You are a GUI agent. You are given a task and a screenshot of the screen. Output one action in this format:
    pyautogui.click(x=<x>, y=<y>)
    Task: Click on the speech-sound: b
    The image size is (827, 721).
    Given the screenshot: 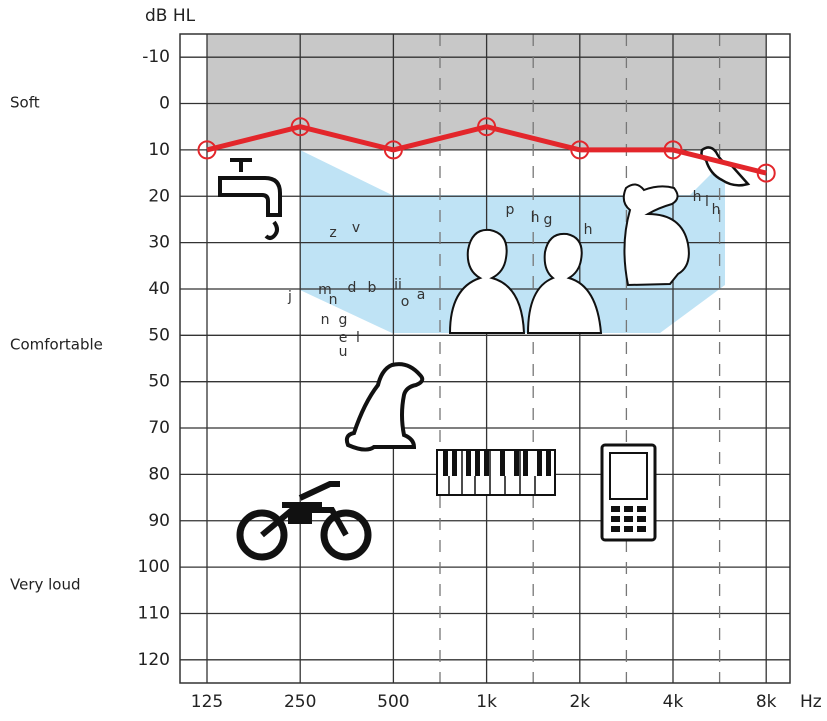 What is the action you would take?
    pyautogui.click(x=372, y=288)
    